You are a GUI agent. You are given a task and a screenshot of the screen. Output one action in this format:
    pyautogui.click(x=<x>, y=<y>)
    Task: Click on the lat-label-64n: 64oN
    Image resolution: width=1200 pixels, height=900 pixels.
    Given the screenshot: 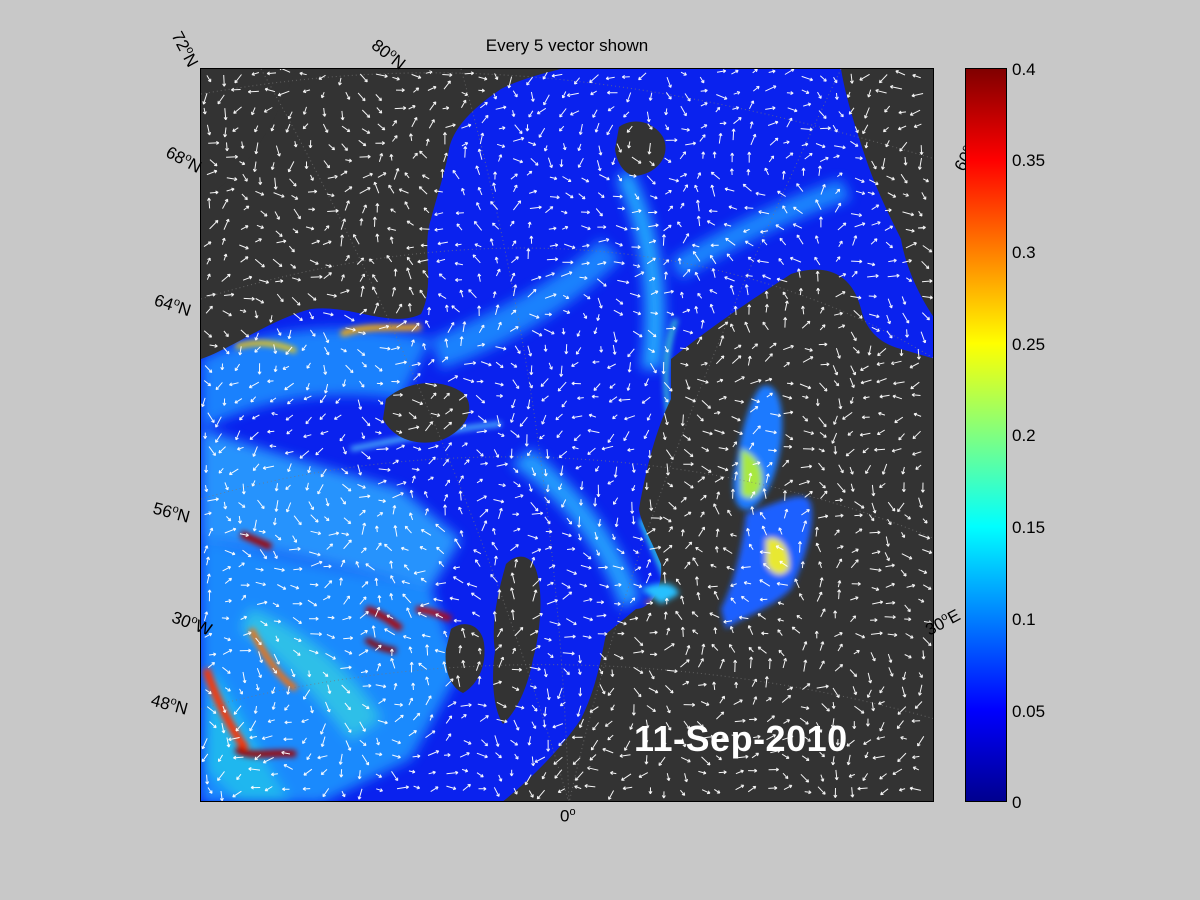 What is the action you would take?
    pyautogui.click(x=172, y=305)
    